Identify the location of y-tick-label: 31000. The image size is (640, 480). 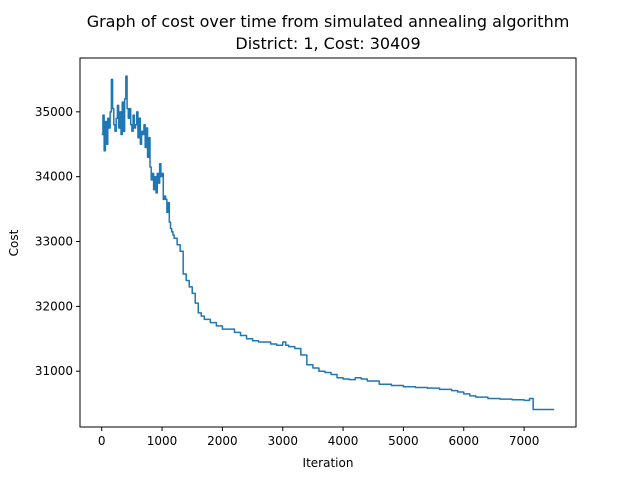
(54, 371).